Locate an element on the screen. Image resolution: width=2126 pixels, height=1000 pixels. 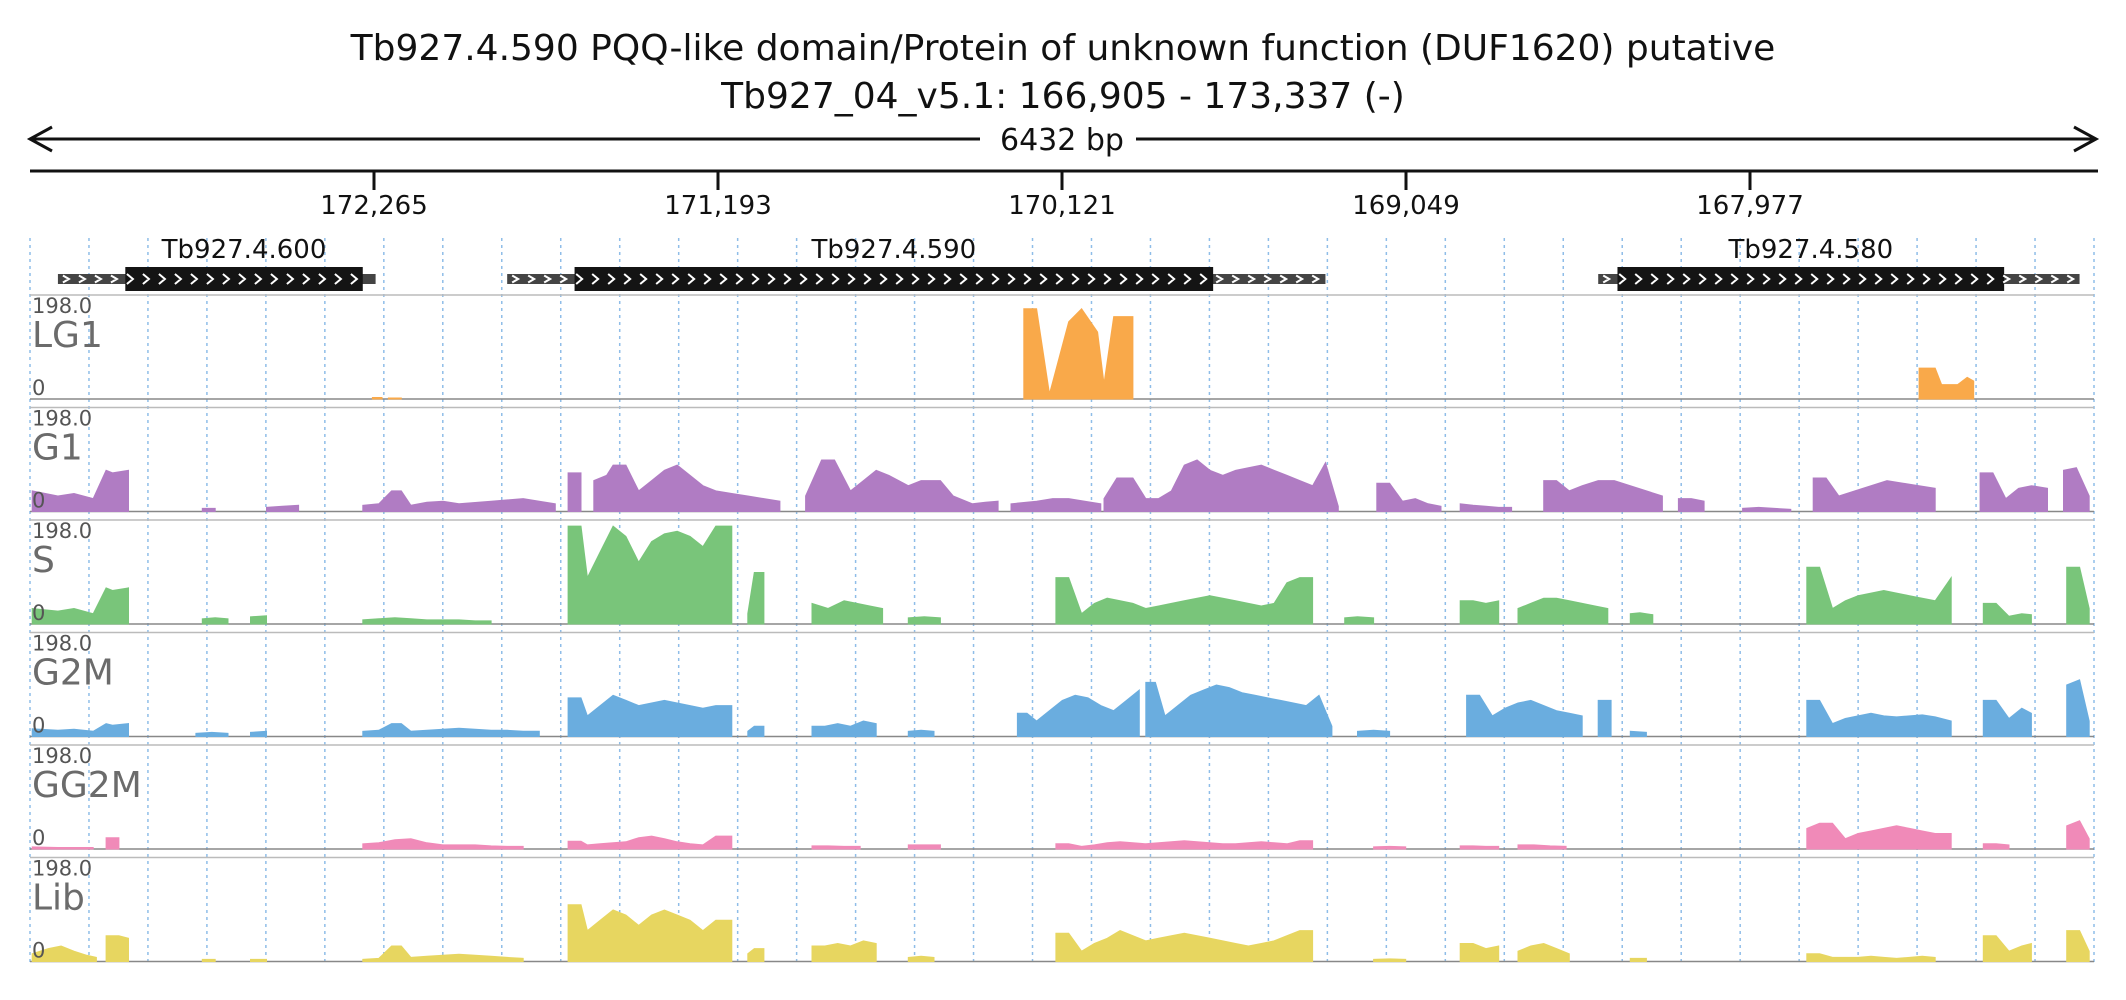
track-lg1: 198.0 0 LG1 is located at coordinates (1062, 347).